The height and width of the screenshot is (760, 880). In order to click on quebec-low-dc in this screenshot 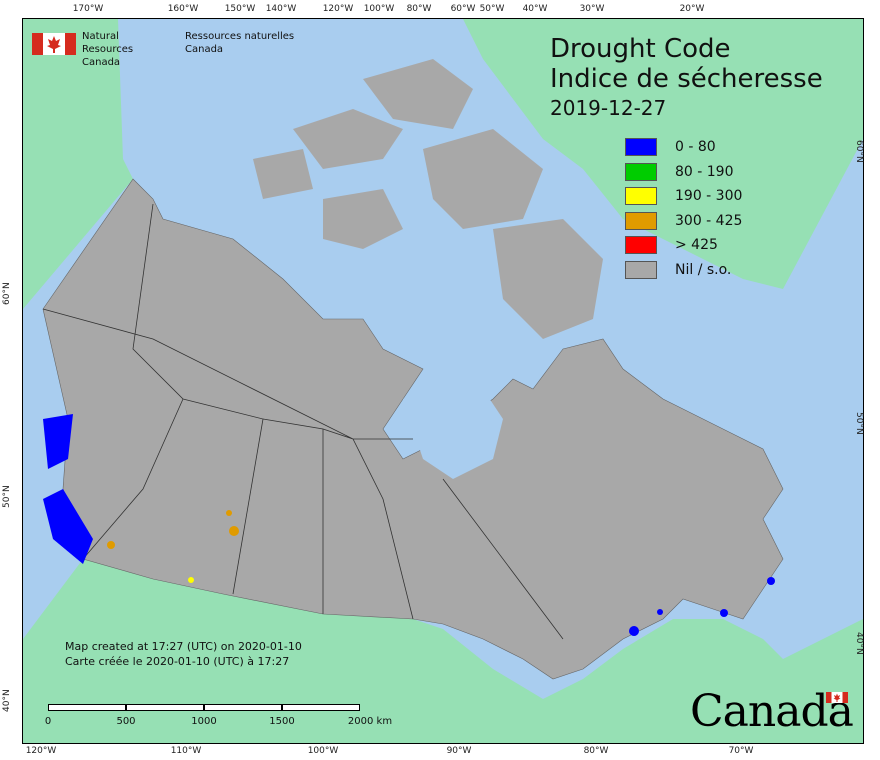, I will do `click(660, 612)`.